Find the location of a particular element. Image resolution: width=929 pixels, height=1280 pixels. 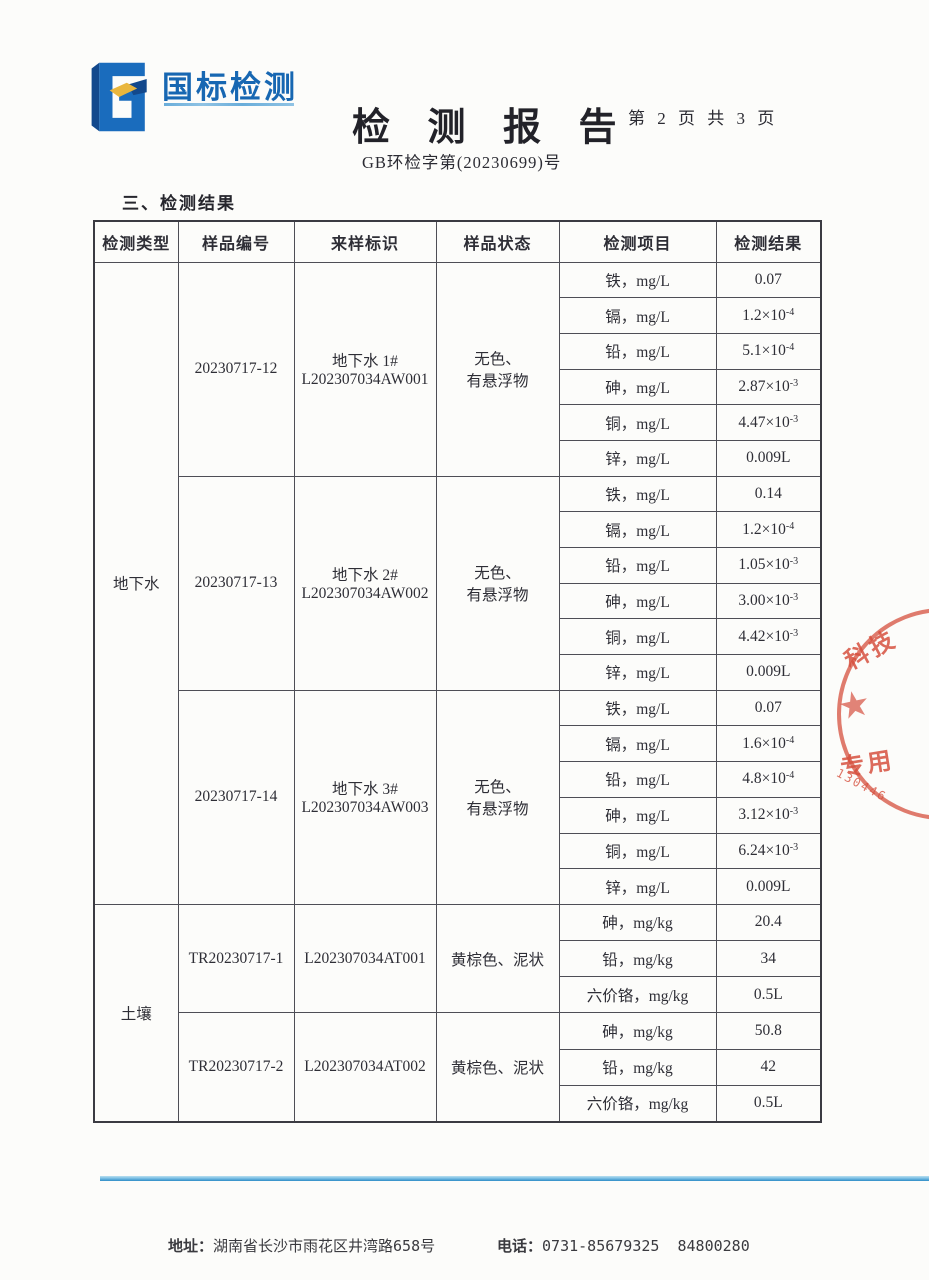

seal-star-icon: ★ is located at coordinates (854, 705).